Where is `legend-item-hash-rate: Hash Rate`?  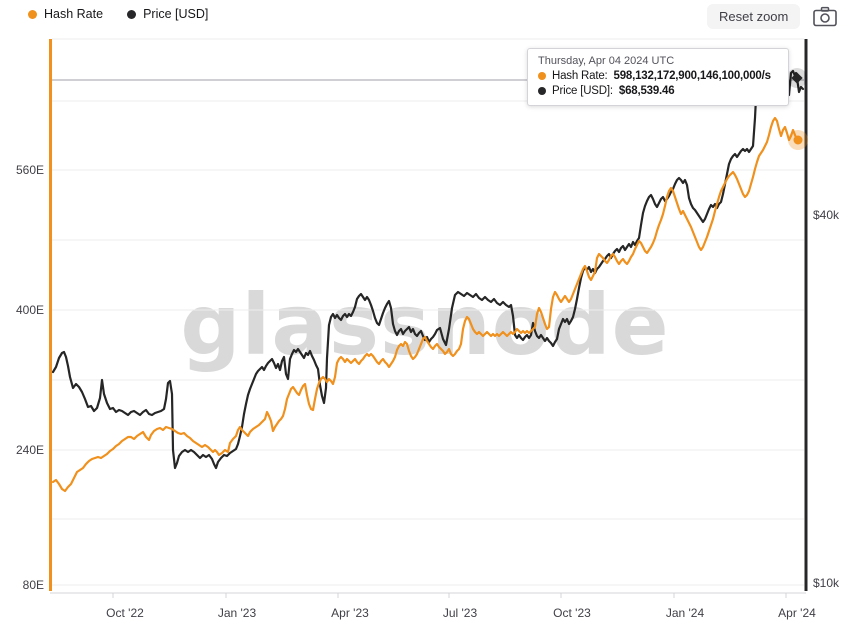 legend-item-hash-rate: Hash Rate is located at coordinates (65, 14).